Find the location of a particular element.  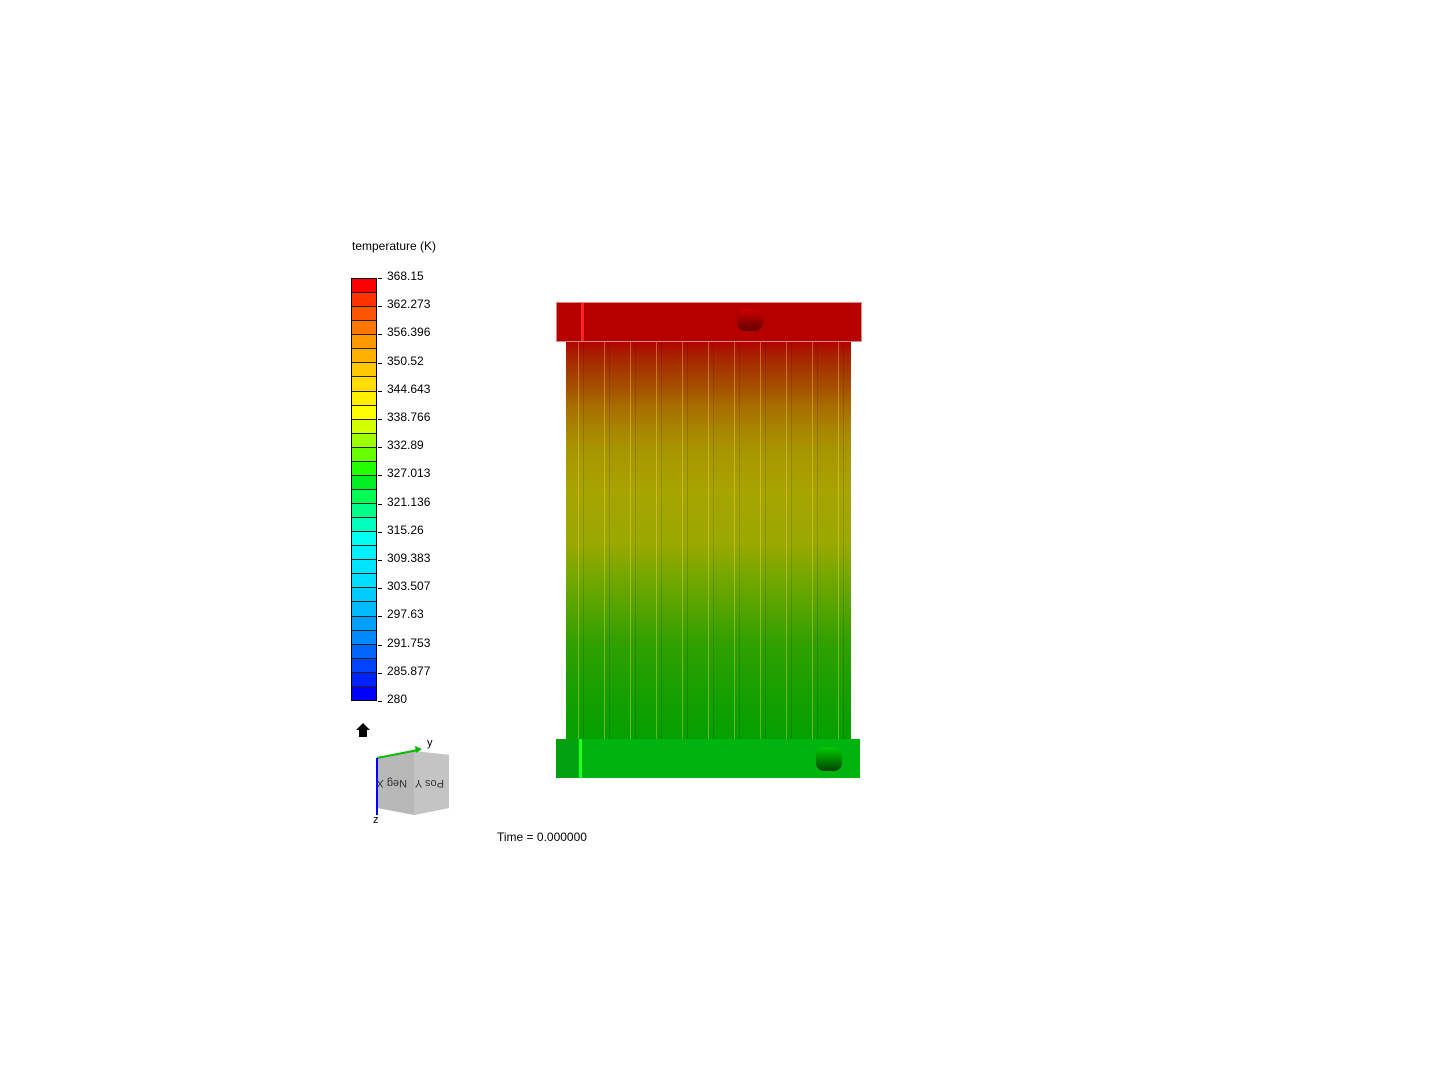

axis-y-label: y is located at coordinates (430, 743).